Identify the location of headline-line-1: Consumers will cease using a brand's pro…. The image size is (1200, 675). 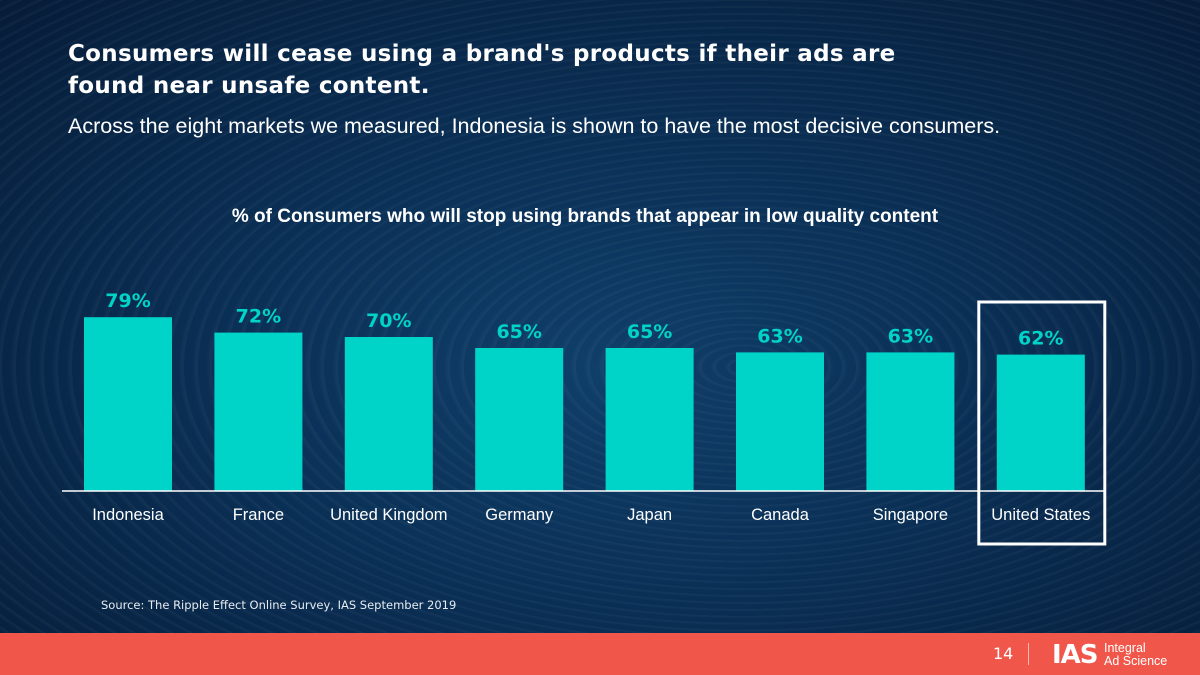
(482, 54).